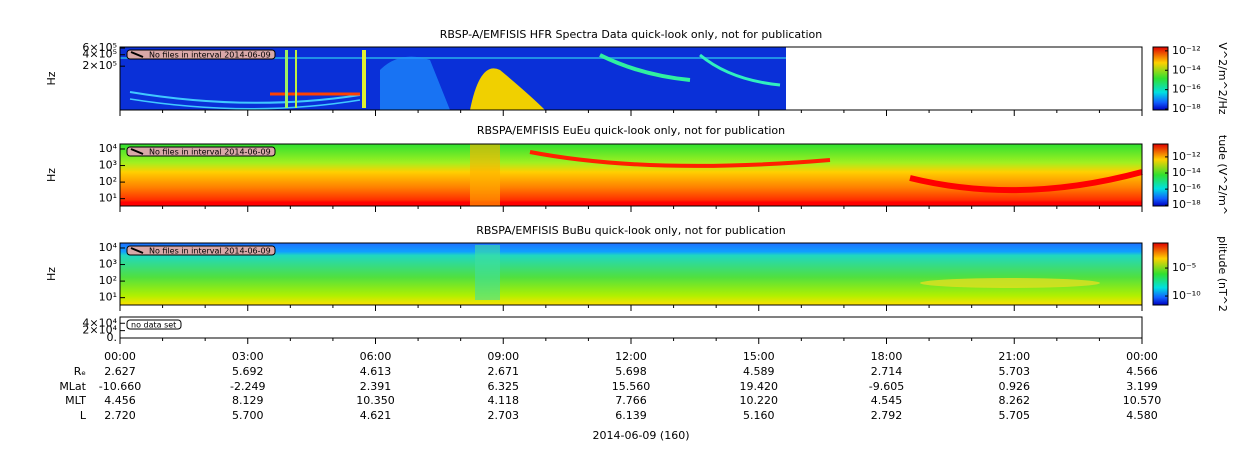  What do you see at coordinates (1142, 415) in the screenshot?
I see `ephemeris-value: 4.580` at bounding box center [1142, 415].